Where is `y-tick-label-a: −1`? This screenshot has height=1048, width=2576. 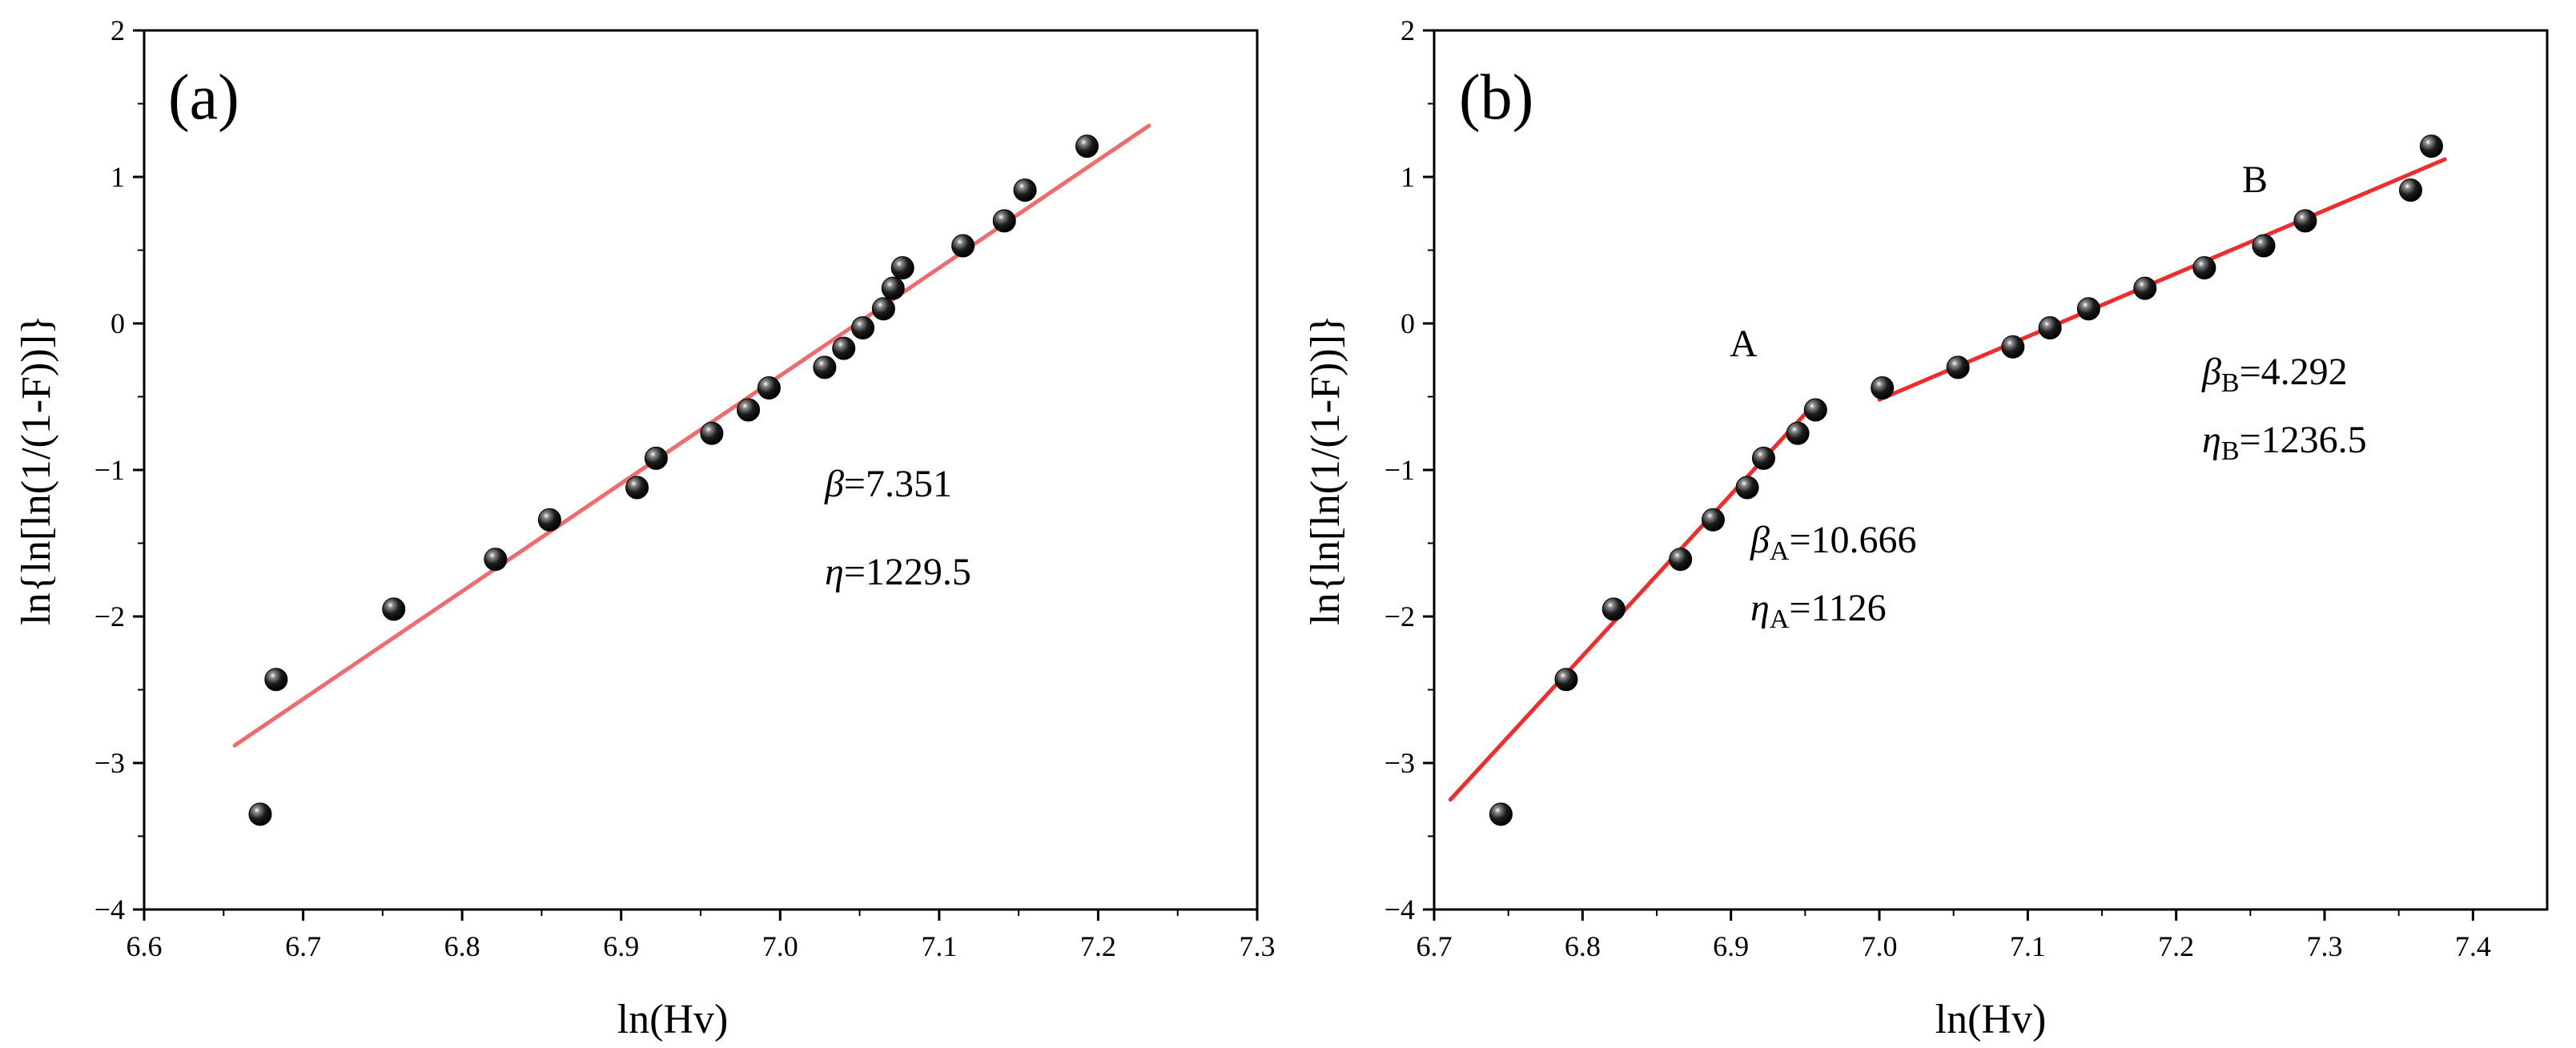 y-tick-label-a: −1 is located at coordinates (109, 470).